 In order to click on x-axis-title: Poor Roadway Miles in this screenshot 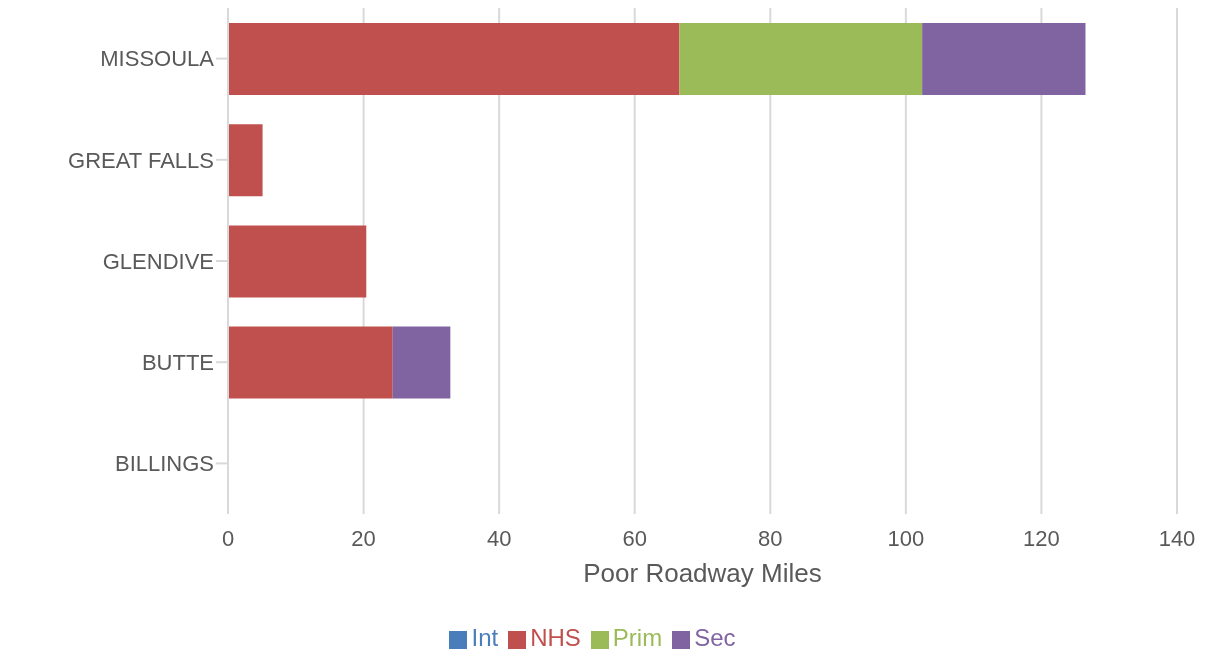, I will do `click(702, 573)`.